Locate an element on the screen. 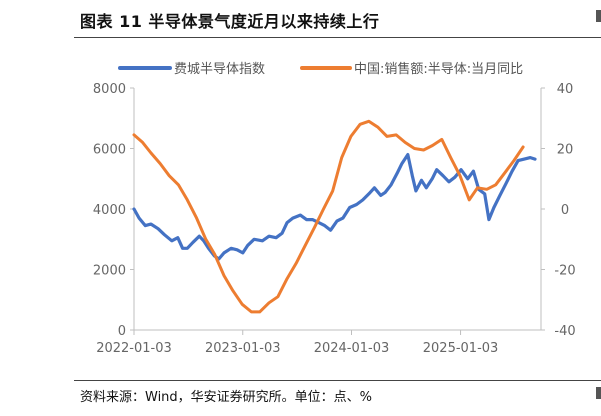 The image size is (601, 416). top-rule is located at coordinates (337, 37).